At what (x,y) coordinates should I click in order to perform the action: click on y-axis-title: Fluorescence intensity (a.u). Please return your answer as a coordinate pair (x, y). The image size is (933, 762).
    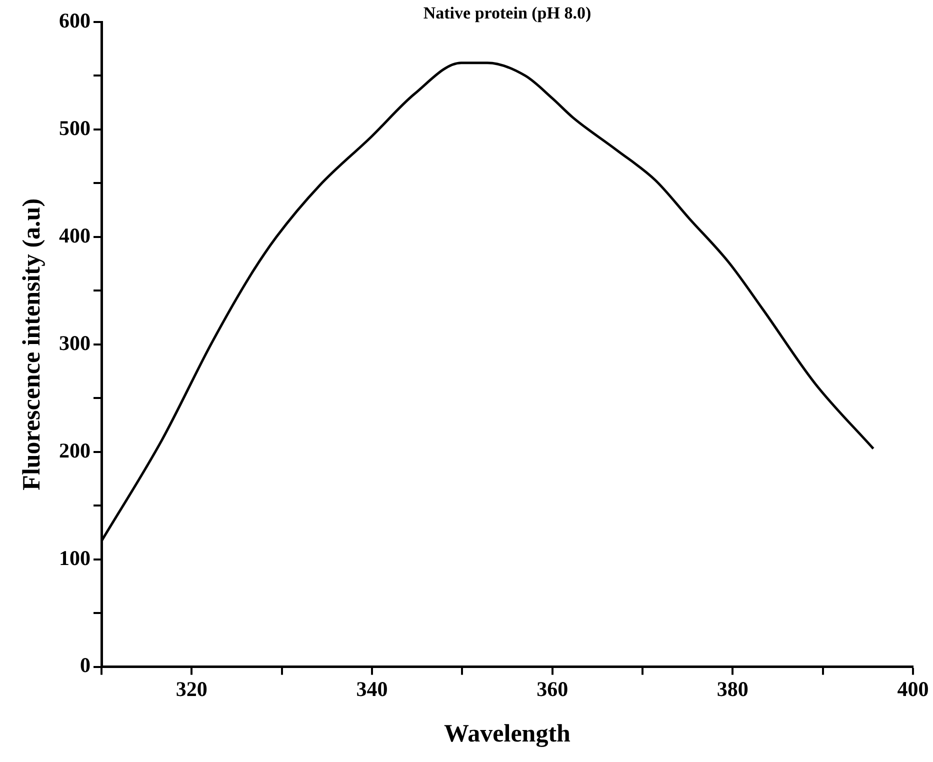
    Looking at the image, I should click on (32, 344).